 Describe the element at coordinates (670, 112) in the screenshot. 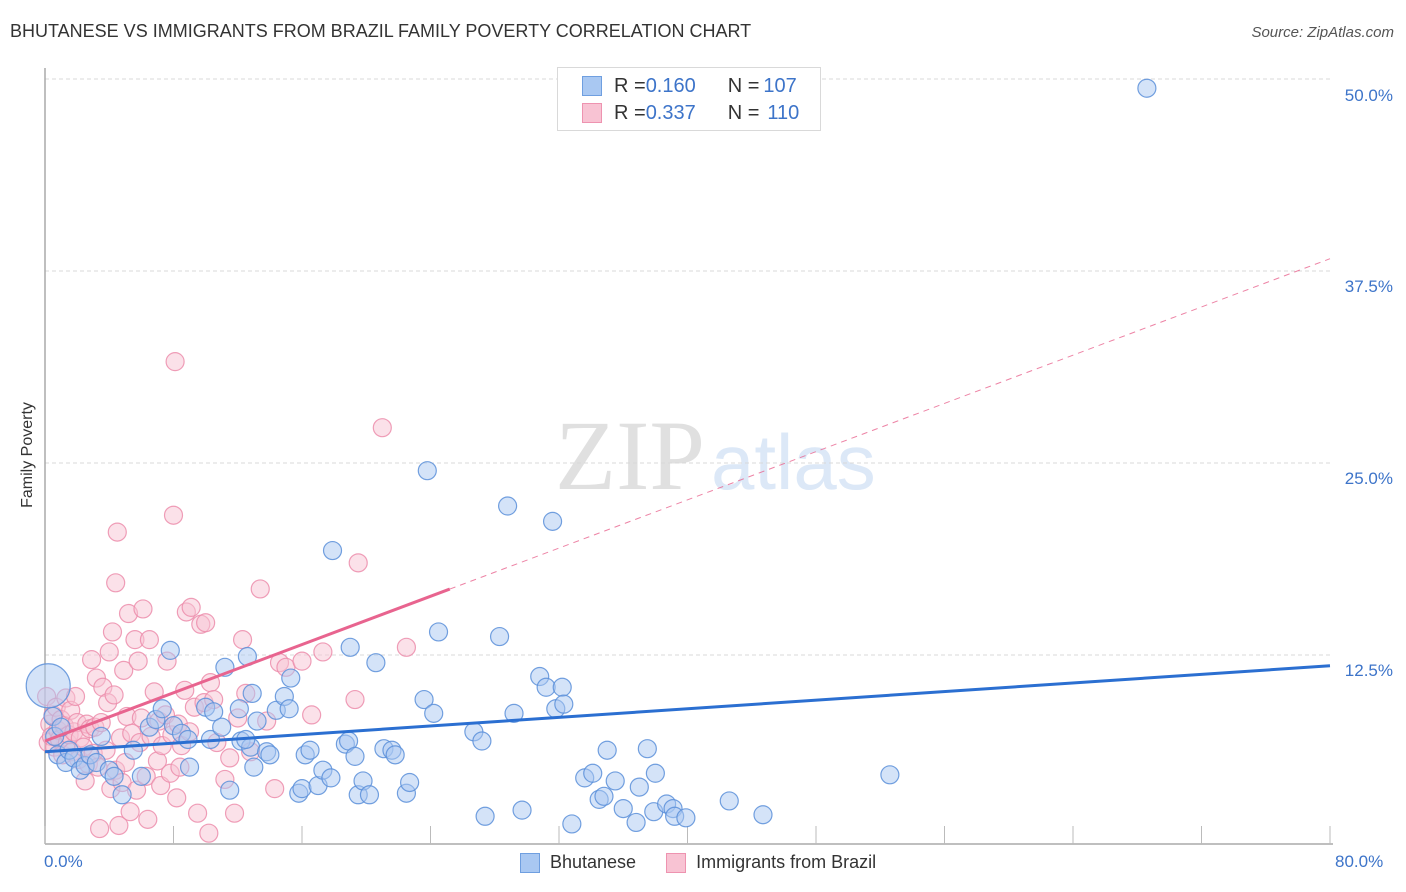

I see `legend-r-value: 0.337` at that location.